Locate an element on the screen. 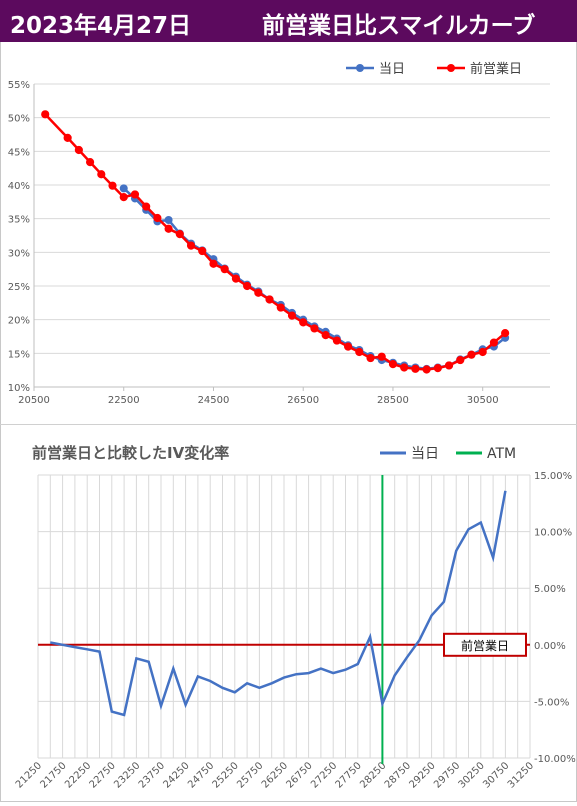 This screenshot has width=577, height=806. legend-label-prev-day: 前営業日 is located at coordinates (496, 69).